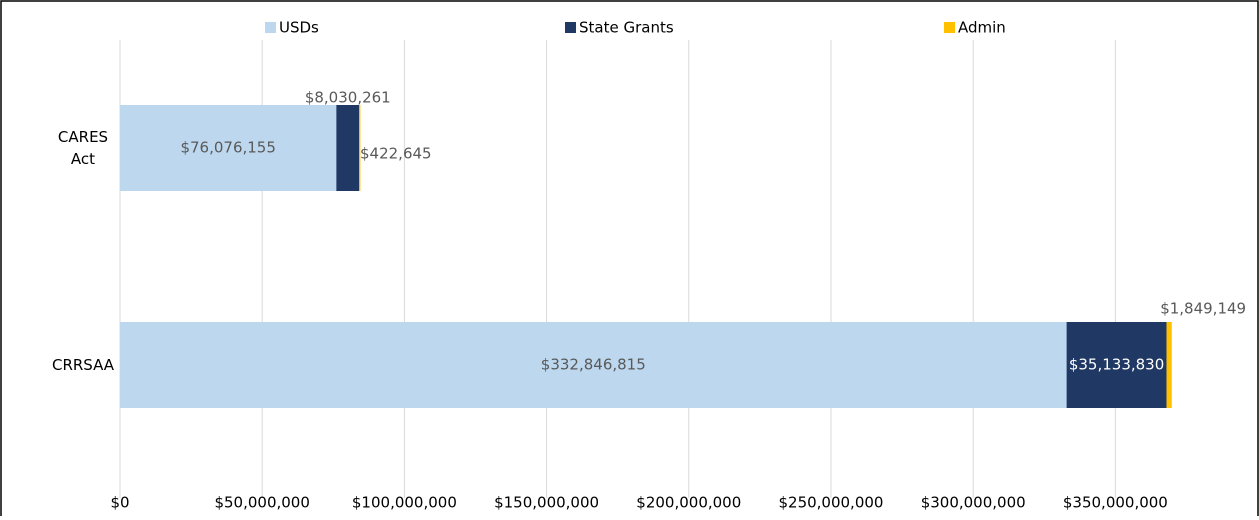  What do you see at coordinates (626, 28) in the screenshot?
I see `legend-label: State Grants` at bounding box center [626, 28].